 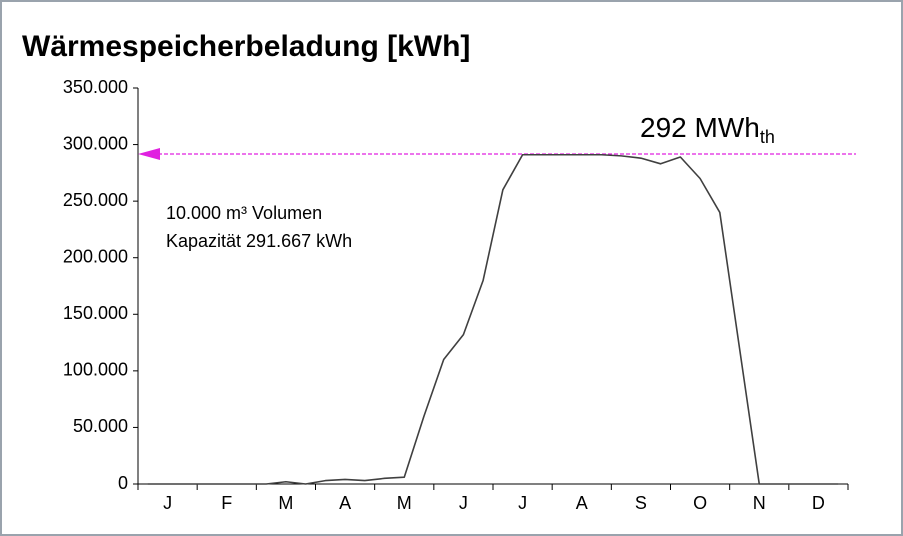 I want to click on x-tick-label: N, so click(x=759, y=503).